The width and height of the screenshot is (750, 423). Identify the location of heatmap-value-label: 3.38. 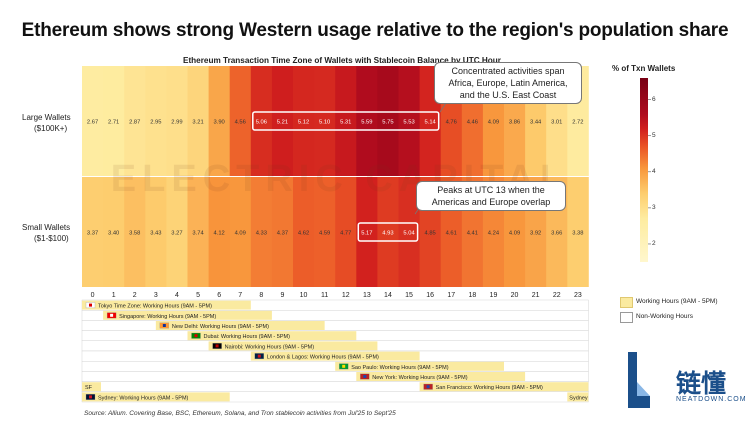
(577, 234).